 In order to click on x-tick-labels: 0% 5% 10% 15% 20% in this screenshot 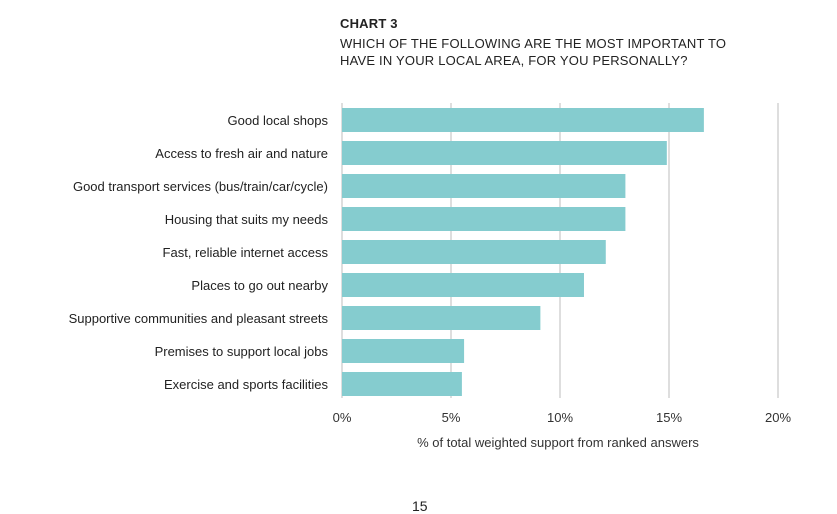, I will do `click(562, 417)`.